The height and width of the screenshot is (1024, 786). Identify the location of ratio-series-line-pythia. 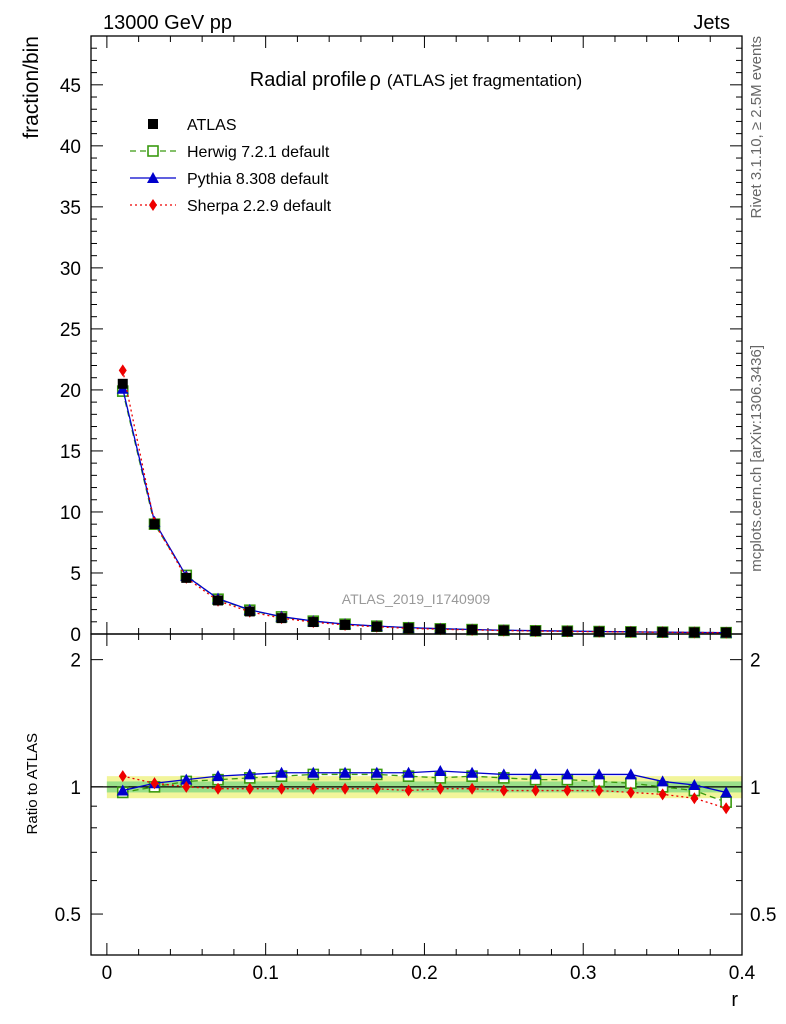
(424, 782).